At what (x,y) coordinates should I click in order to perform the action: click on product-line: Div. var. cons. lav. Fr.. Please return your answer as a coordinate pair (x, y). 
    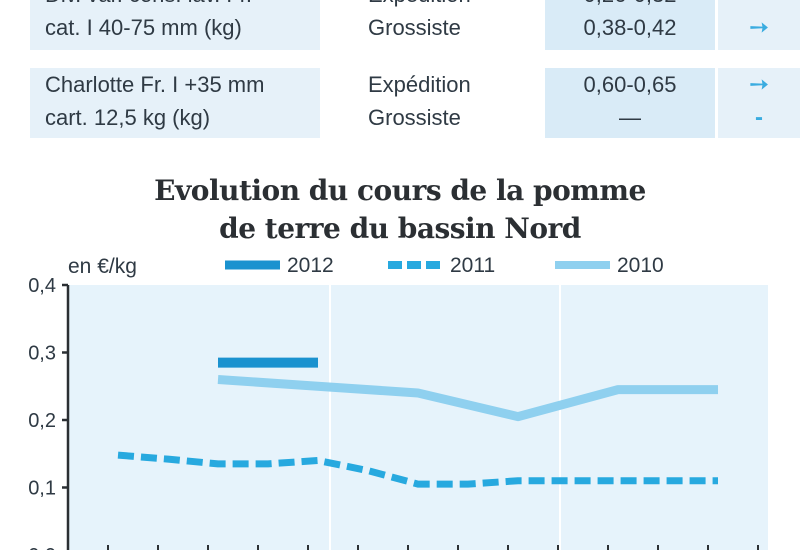
    Looking at the image, I should click on (182, 5).